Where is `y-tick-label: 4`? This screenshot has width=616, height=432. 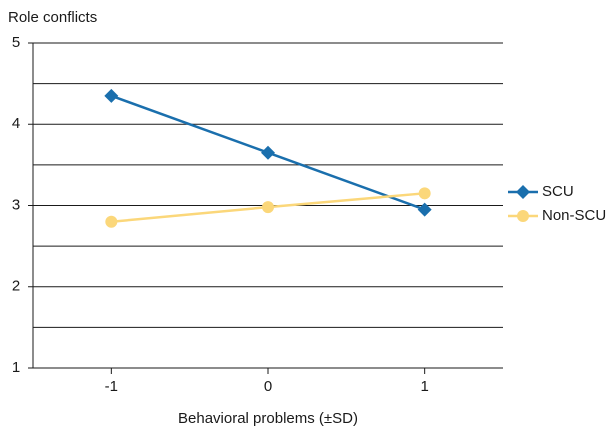 y-tick-label: 4 is located at coordinates (16, 123).